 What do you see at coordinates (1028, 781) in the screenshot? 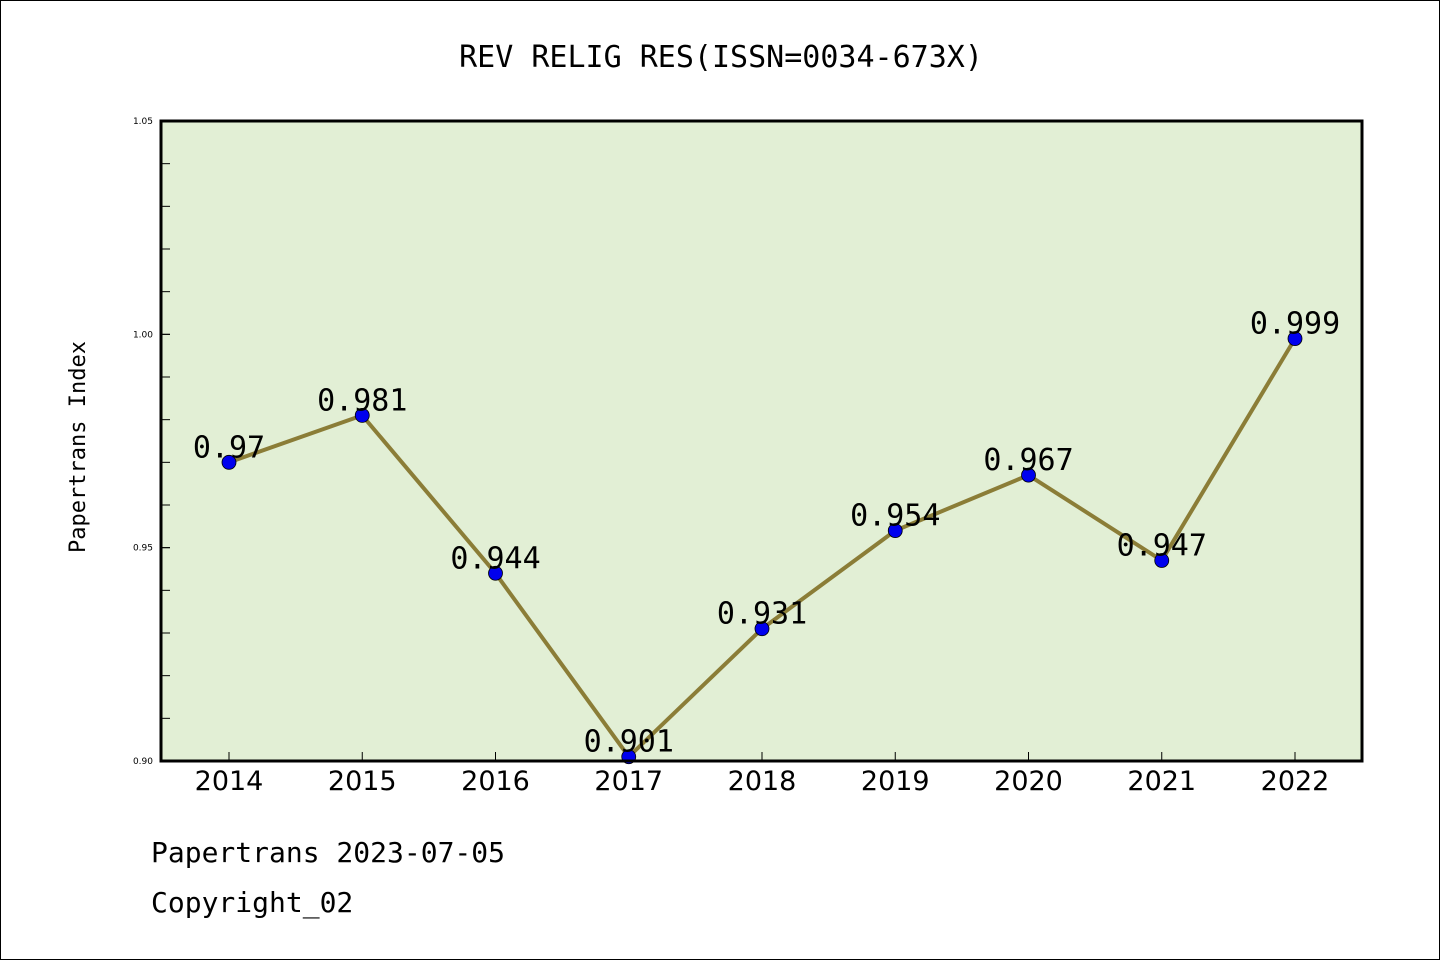
I see `x-tick-label: 2020` at bounding box center [1028, 781].